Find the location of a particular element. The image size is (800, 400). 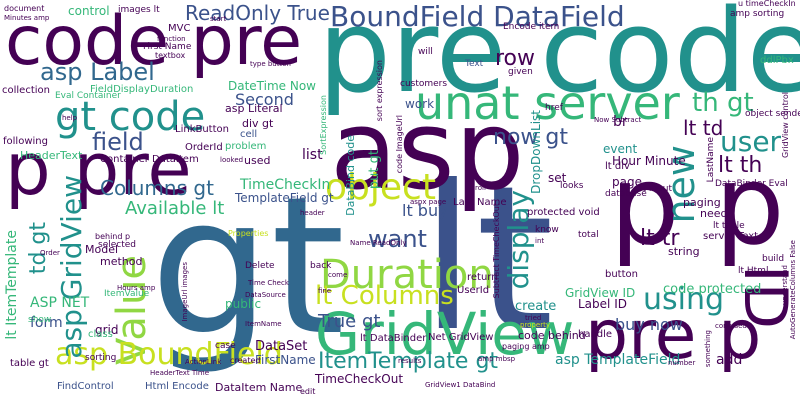

word-lt-databinder: lt DataBinder is located at coordinates (393, 338).